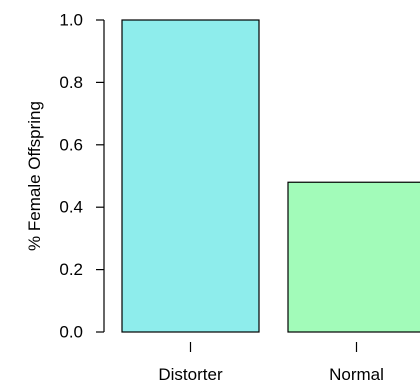  Describe the element at coordinates (71, 207) in the screenshot. I see `y-tick-label: 0.4` at that location.